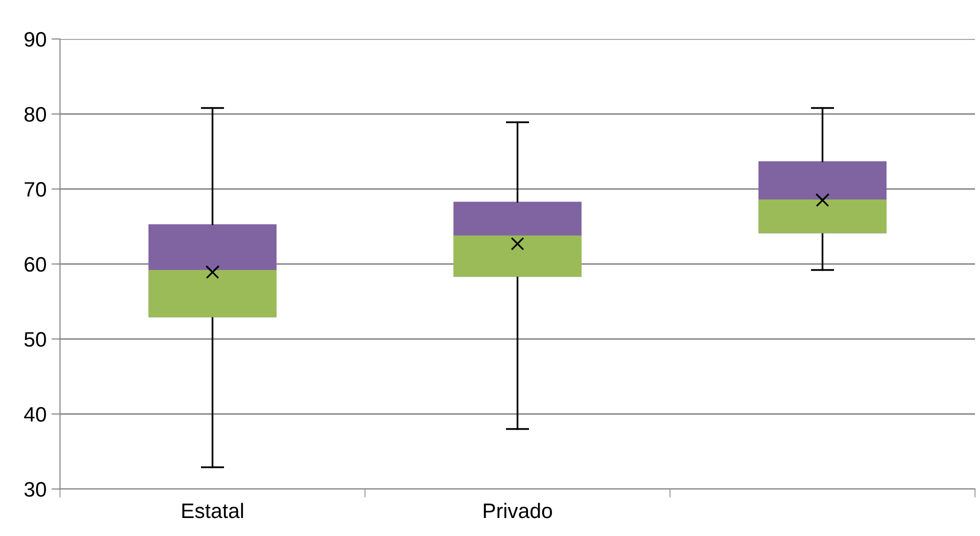  What do you see at coordinates (35, 114) in the screenshot?
I see `y-tick-label: 80` at bounding box center [35, 114].